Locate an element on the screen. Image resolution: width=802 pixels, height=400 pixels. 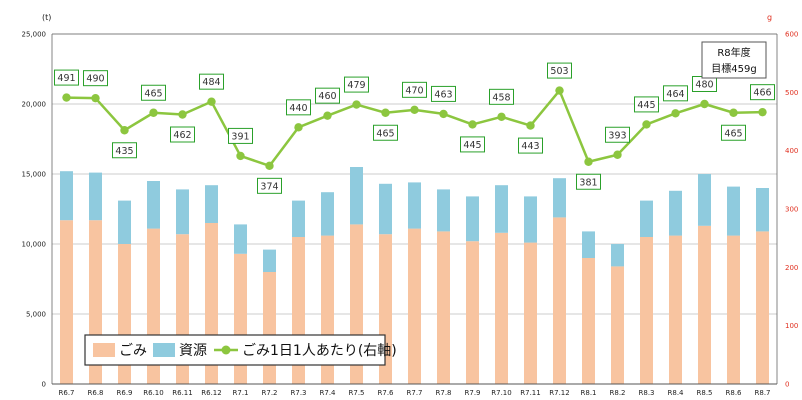
x-tick-label: R6.9 is located at coordinates (125, 393).